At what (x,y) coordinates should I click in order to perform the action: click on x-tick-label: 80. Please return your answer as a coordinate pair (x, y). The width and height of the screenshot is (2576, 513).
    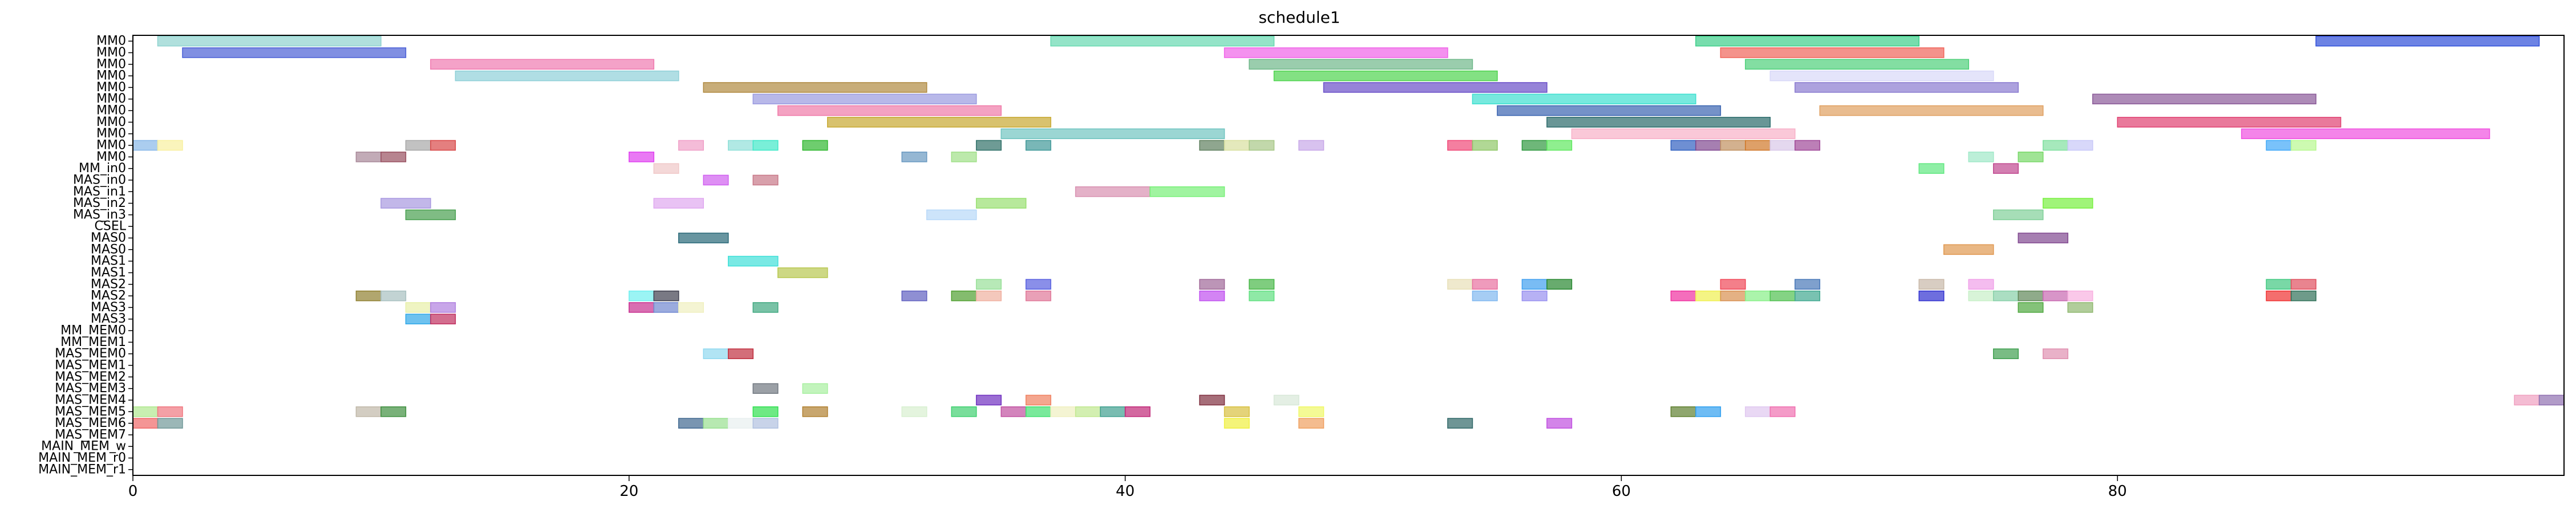
    Looking at the image, I should click on (2117, 491).